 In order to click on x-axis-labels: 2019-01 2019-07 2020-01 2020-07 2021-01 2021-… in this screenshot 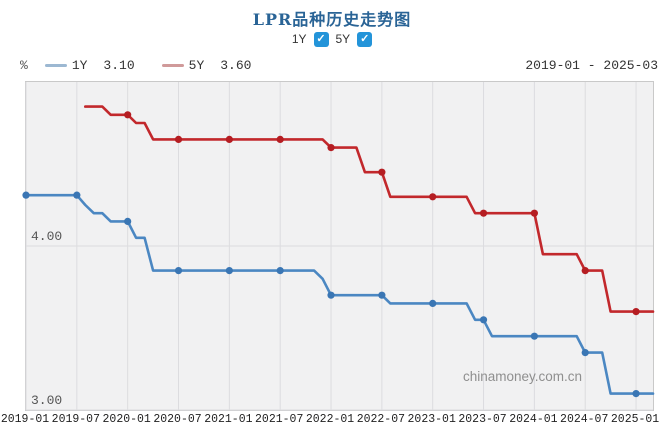, I will do `click(332, 420)`.